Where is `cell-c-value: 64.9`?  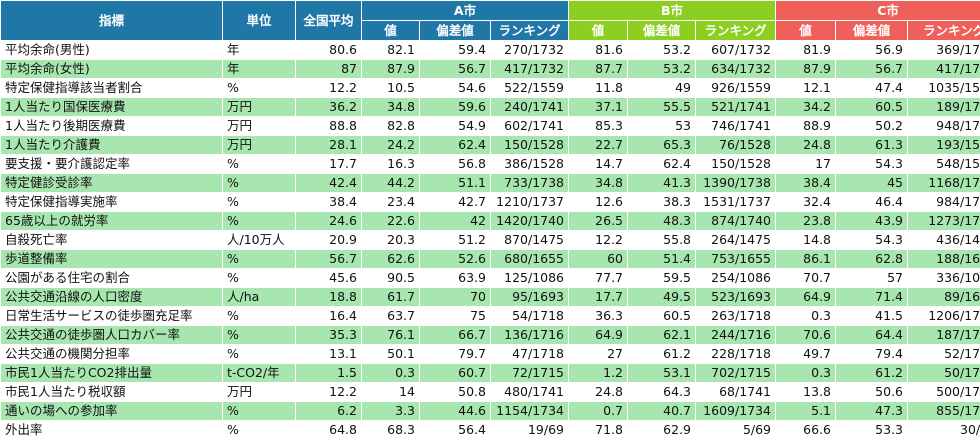 cell-c-value: 64.9 is located at coordinates (806, 297).